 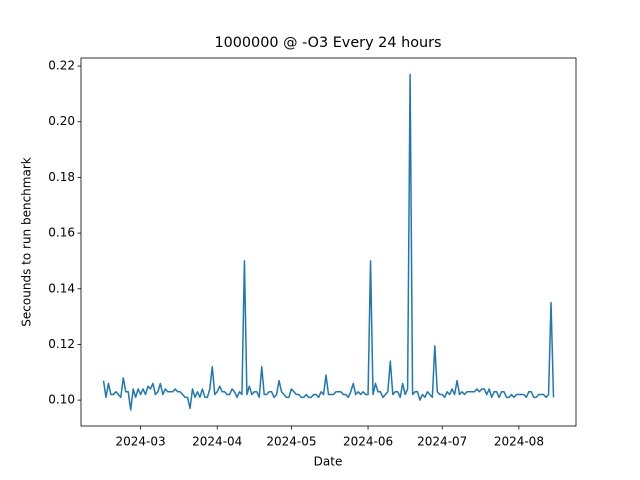 What do you see at coordinates (328, 462) in the screenshot?
I see `x-axis-label: Date` at bounding box center [328, 462].